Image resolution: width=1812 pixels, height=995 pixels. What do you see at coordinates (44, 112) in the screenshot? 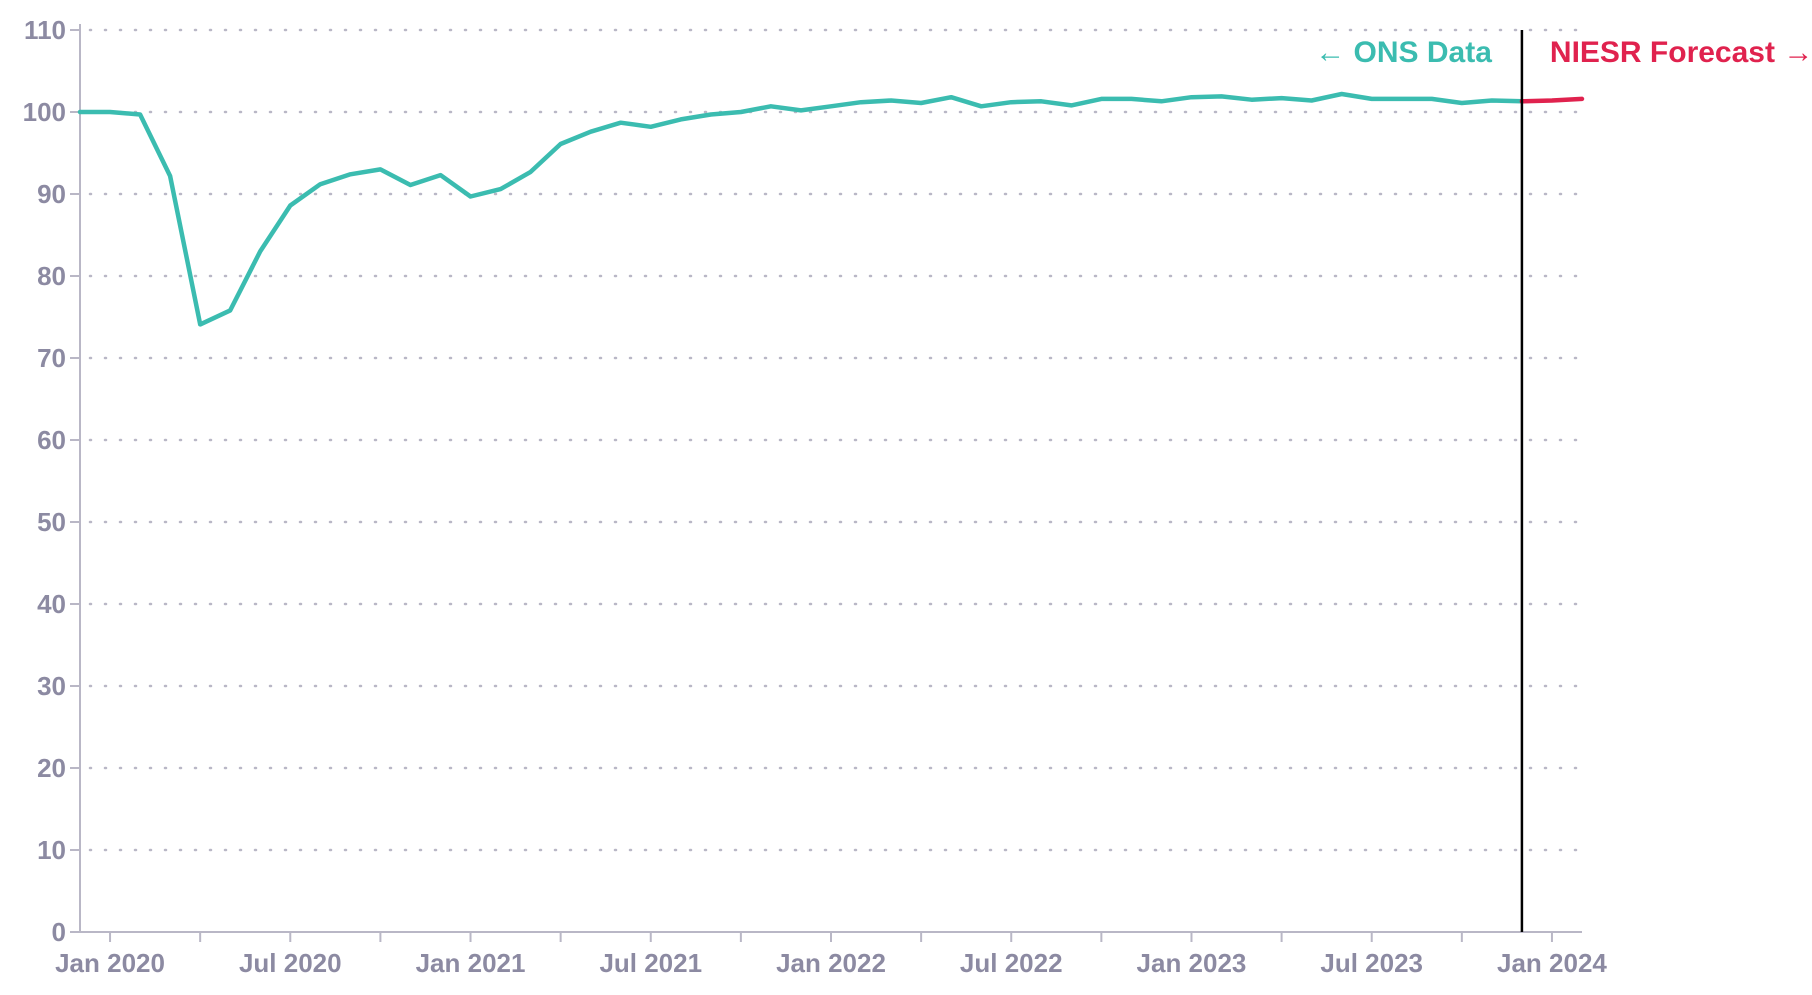
I see `y-tick-label: 100` at bounding box center [44, 112].